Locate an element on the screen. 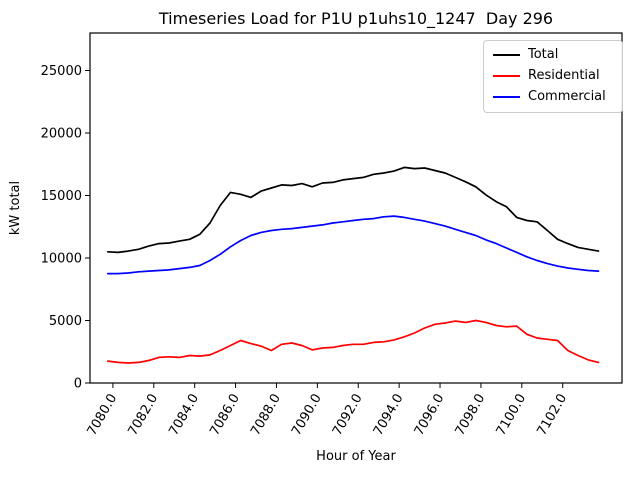  x-tick-label: 7094.0 is located at coordinates (389, 415).